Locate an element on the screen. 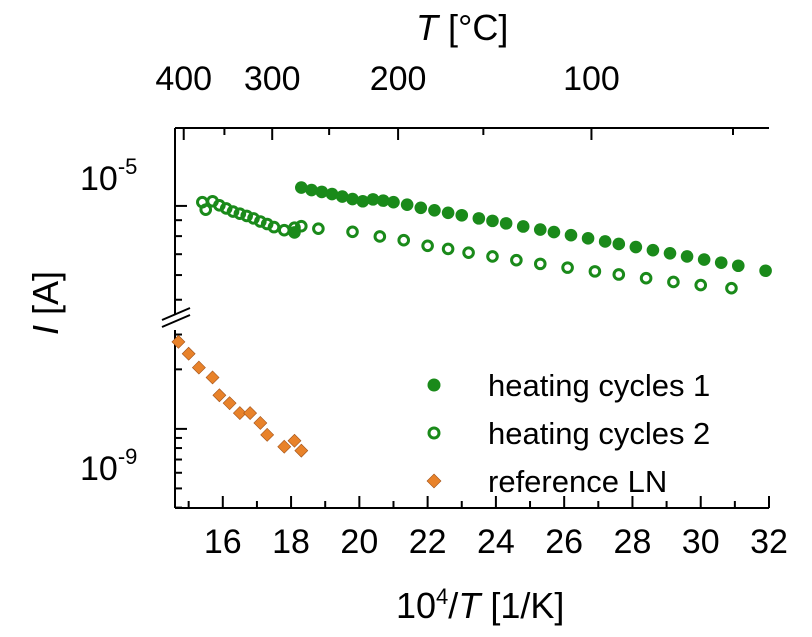 The width and height of the screenshot is (812, 637). x-tick-label: 18 is located at coordinates (291, 542).